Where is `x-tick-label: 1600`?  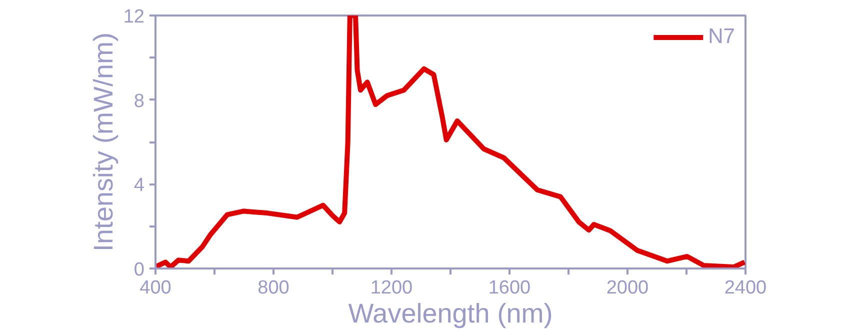
x-tick-label: 1600 is located at coordinates (509, 288).